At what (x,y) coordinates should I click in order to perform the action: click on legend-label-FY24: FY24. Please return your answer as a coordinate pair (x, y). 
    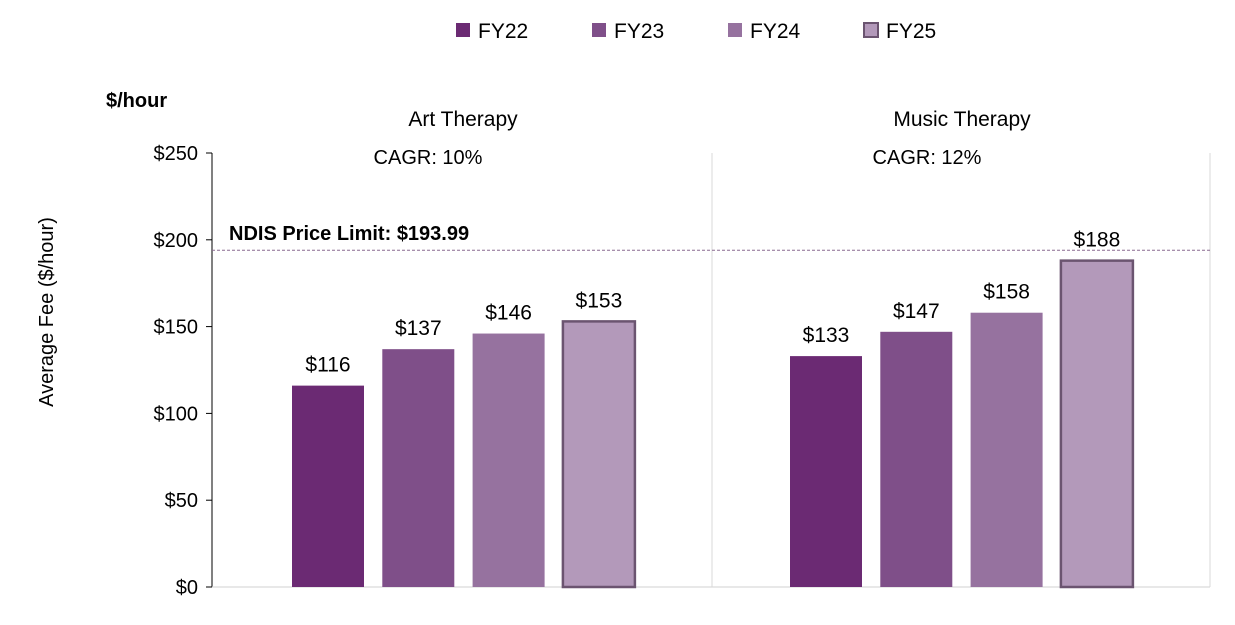
    Looking at the image, I should click on (775, 31).